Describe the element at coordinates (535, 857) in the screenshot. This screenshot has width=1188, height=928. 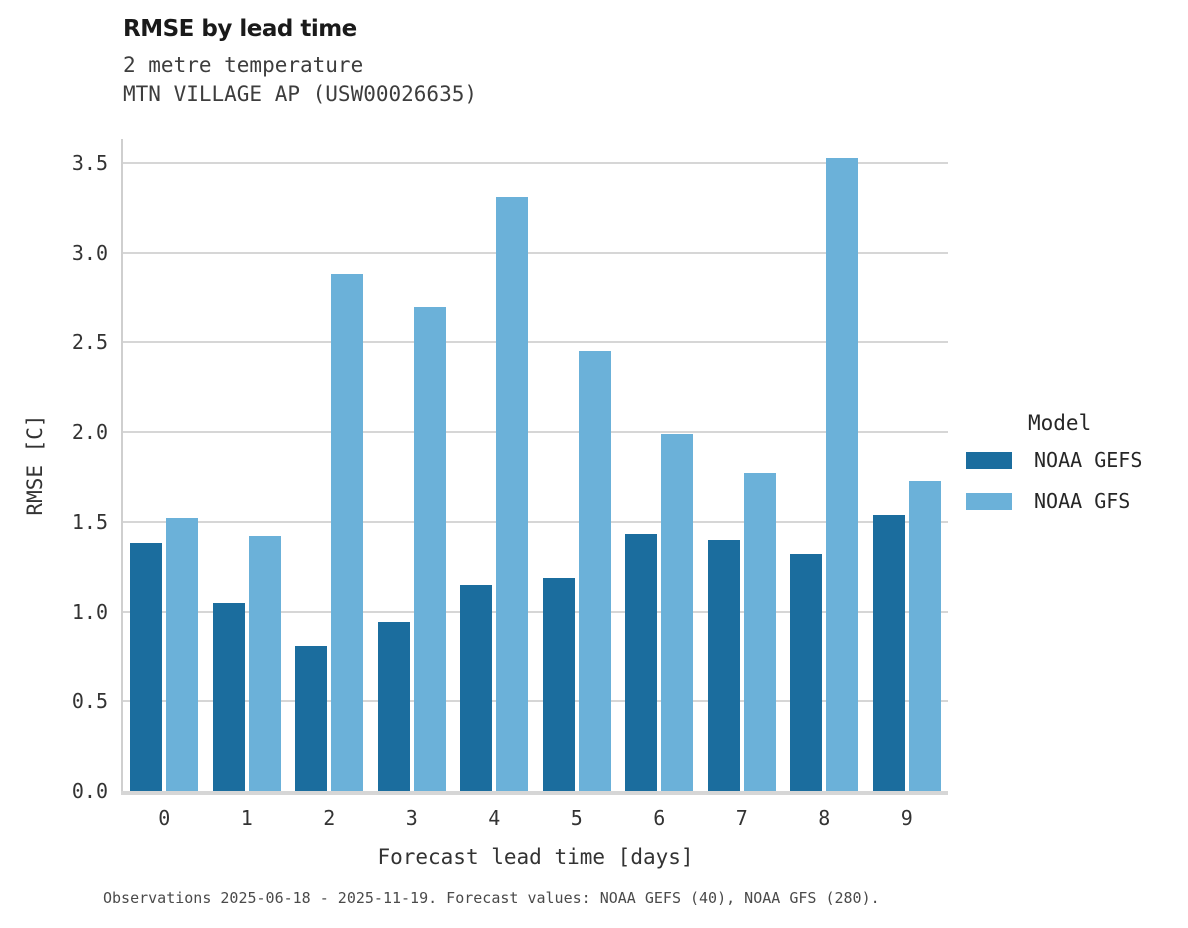
I see `x-axis-label: Forecast lead time [days]` at that location.